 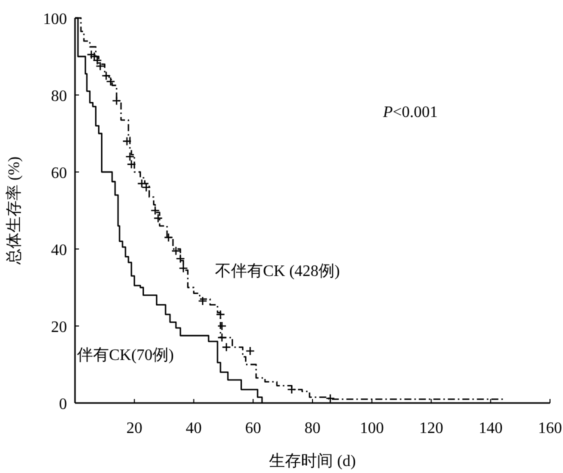 I want to click on annotation: P<0.001, so click(x=410, y=112).